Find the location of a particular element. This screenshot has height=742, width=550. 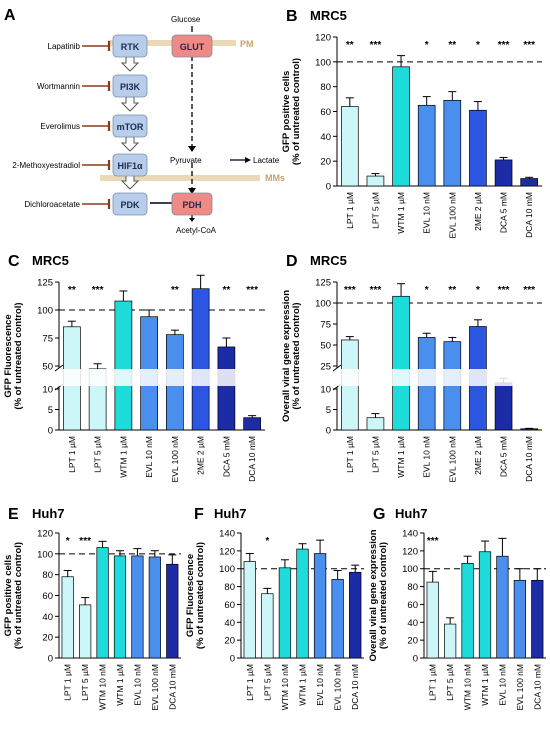

panel-letter: E is located at coordinates (13, 514).